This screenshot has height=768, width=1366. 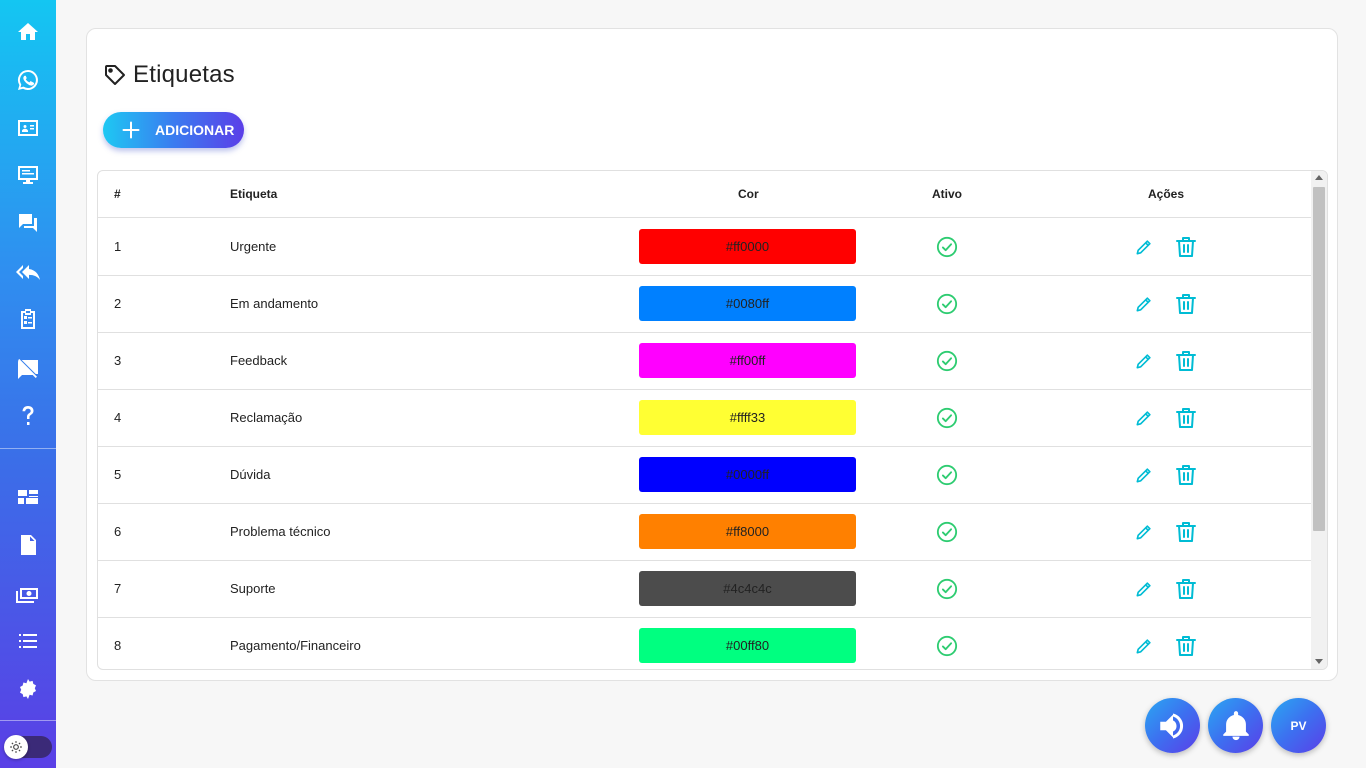 I want to click on chat-icon, so click(x=28, y=223).